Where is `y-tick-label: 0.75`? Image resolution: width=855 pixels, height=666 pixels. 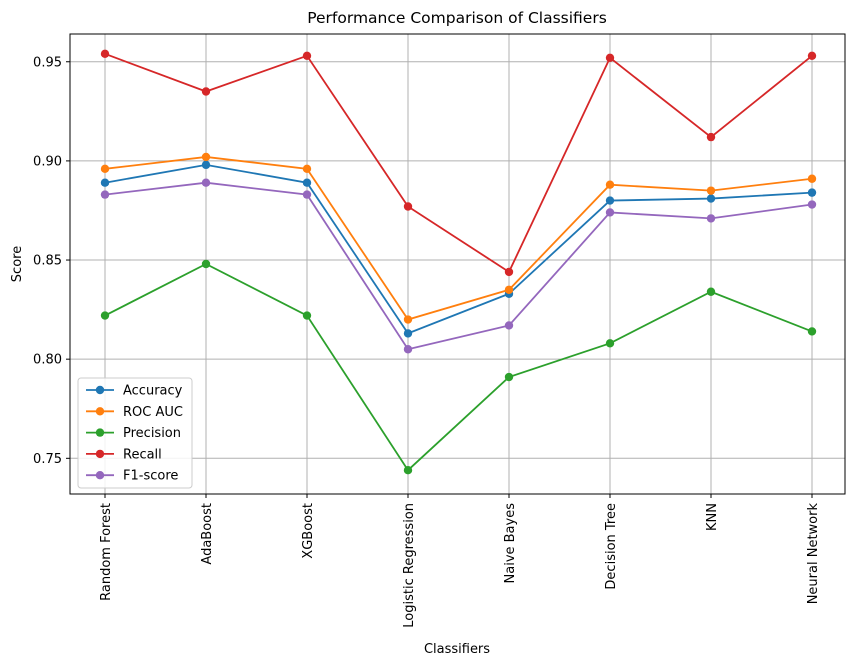
y-tick-label: 0.75 is located at coordinates (47, 459).